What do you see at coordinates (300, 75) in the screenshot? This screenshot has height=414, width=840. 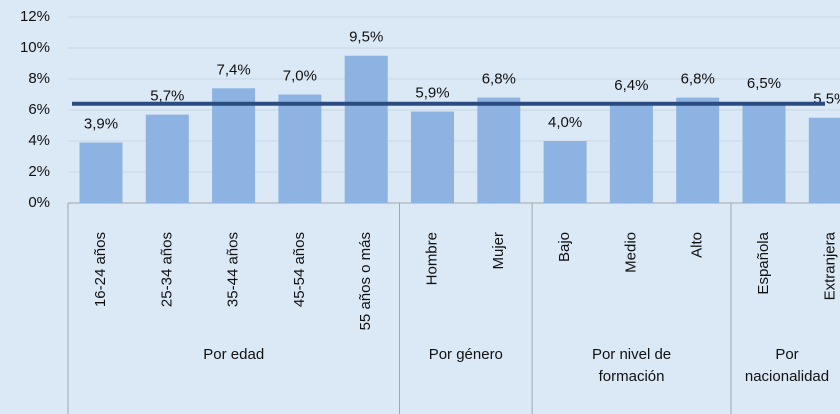 I see `value-label: 7,0%` at bounding box center [300, 75].